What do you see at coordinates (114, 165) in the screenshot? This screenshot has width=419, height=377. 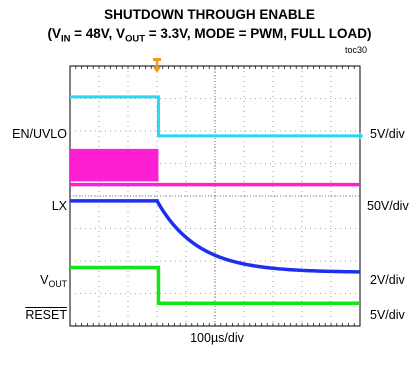 I see `trace-lx-switching` at bounding box center [114, 165].